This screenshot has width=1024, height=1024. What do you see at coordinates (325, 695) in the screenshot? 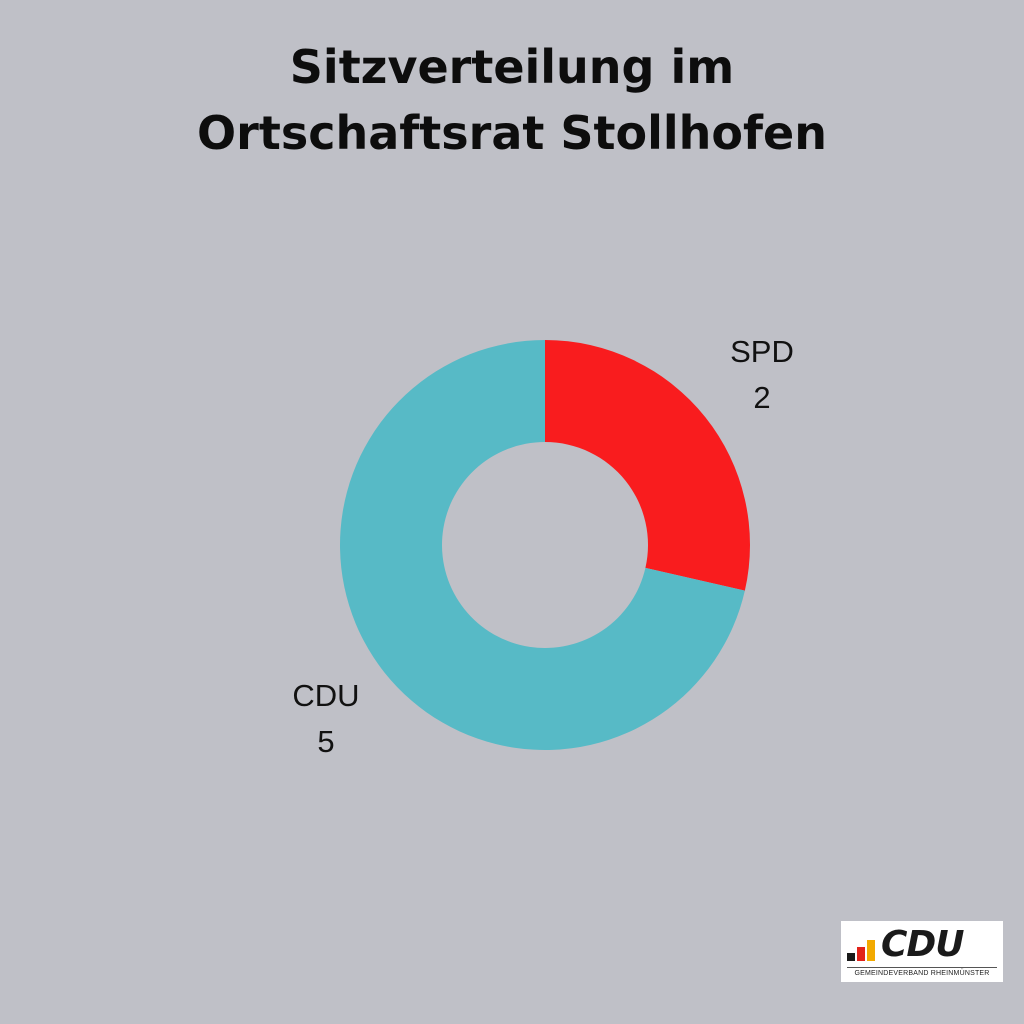
I see `slice-label-cdu: CDU` at bounding box center [325, 695].